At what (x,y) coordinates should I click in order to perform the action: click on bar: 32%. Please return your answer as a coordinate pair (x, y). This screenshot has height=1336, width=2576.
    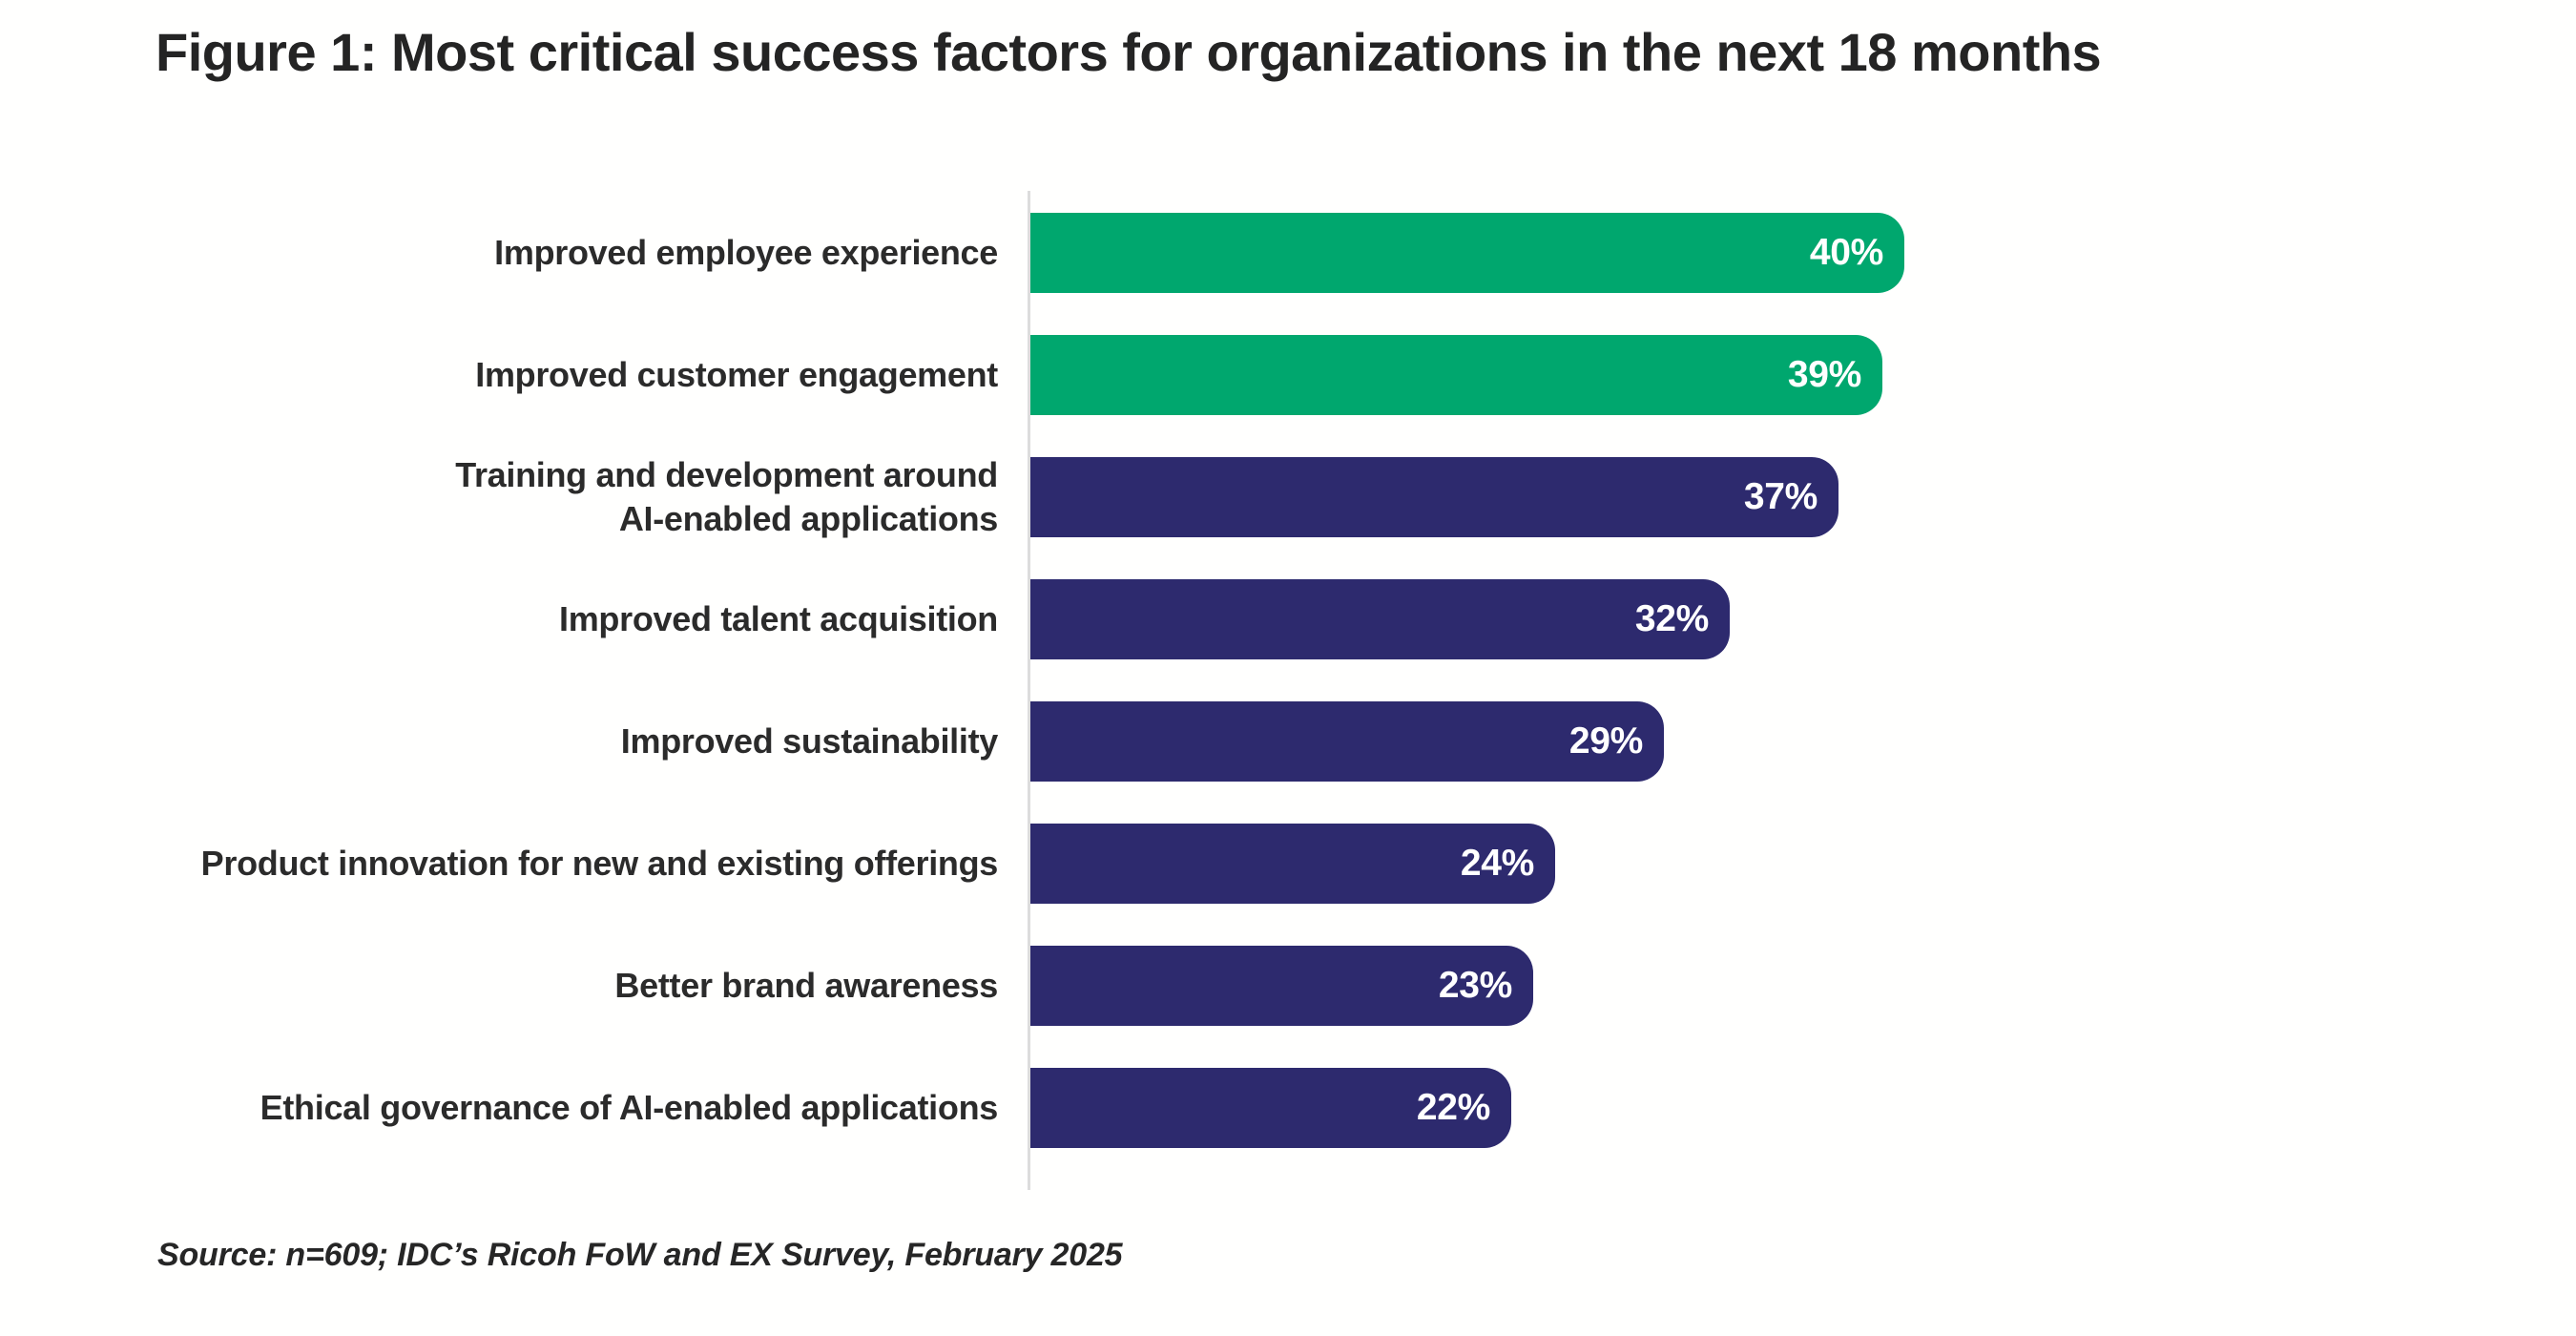
    Looking at the image, I should click on (1380, 619).